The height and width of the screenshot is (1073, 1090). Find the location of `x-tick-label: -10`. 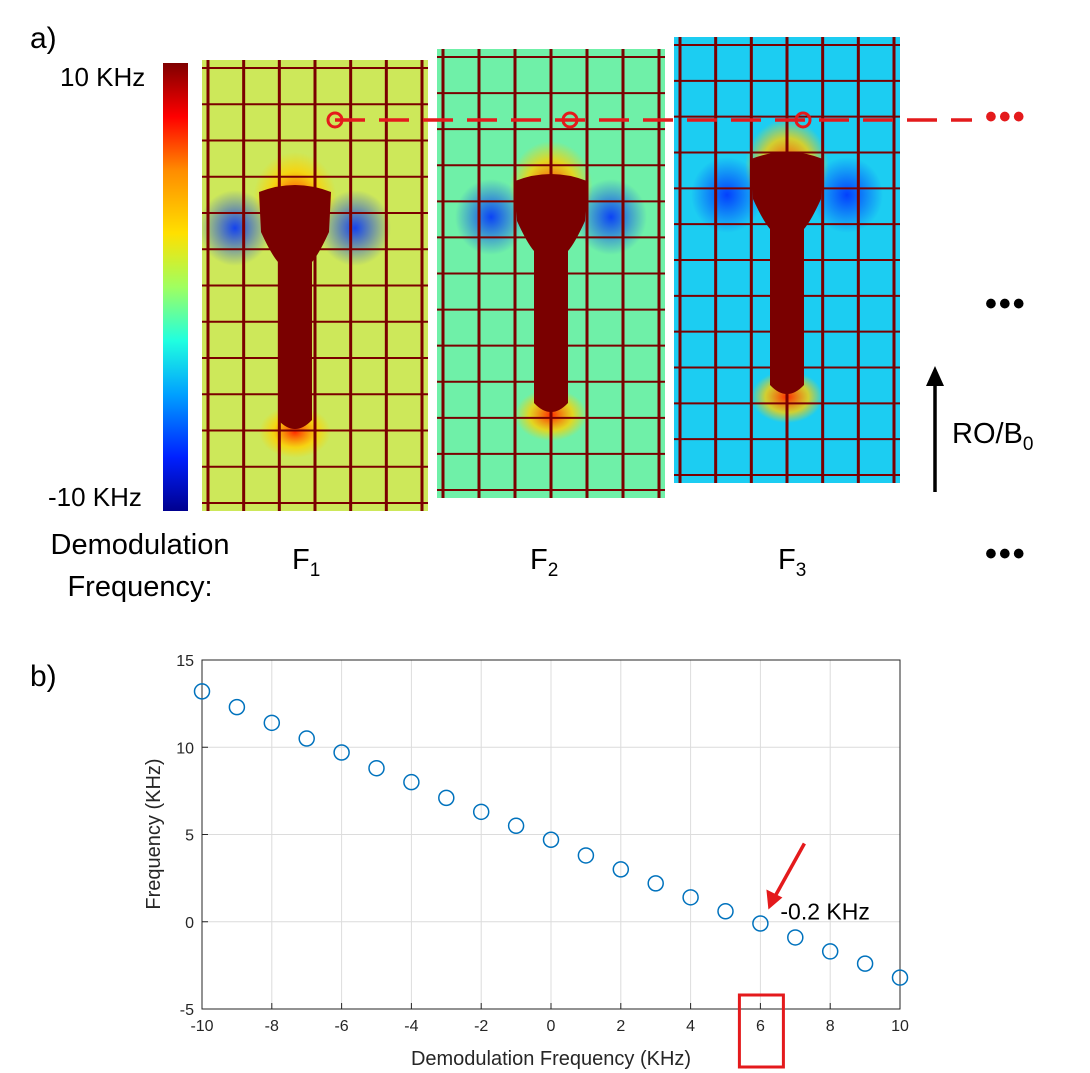

x-tick-label: -10 is located at coordinates (201, 1026).